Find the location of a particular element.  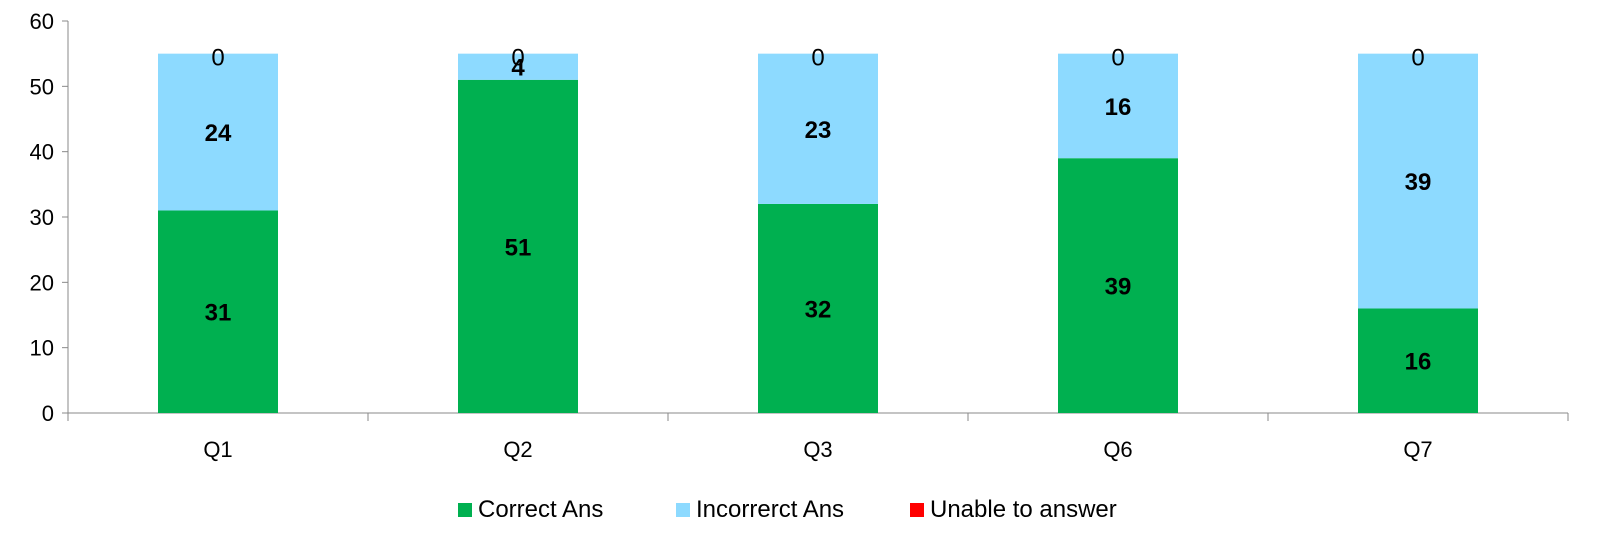

data-label-q3-correct-ans: 32 is located at coordinates (818, 309).